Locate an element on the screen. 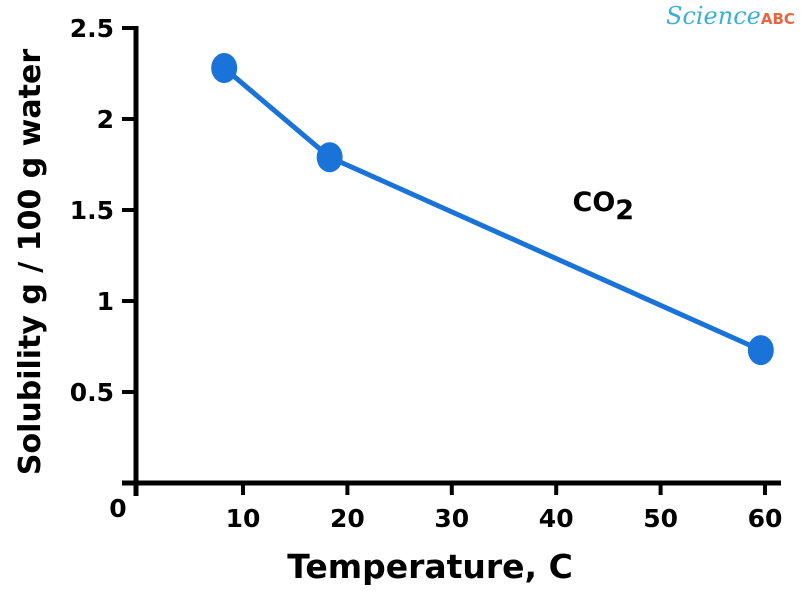  co2-annotation: CO2 is located at coordinates (604, 206).